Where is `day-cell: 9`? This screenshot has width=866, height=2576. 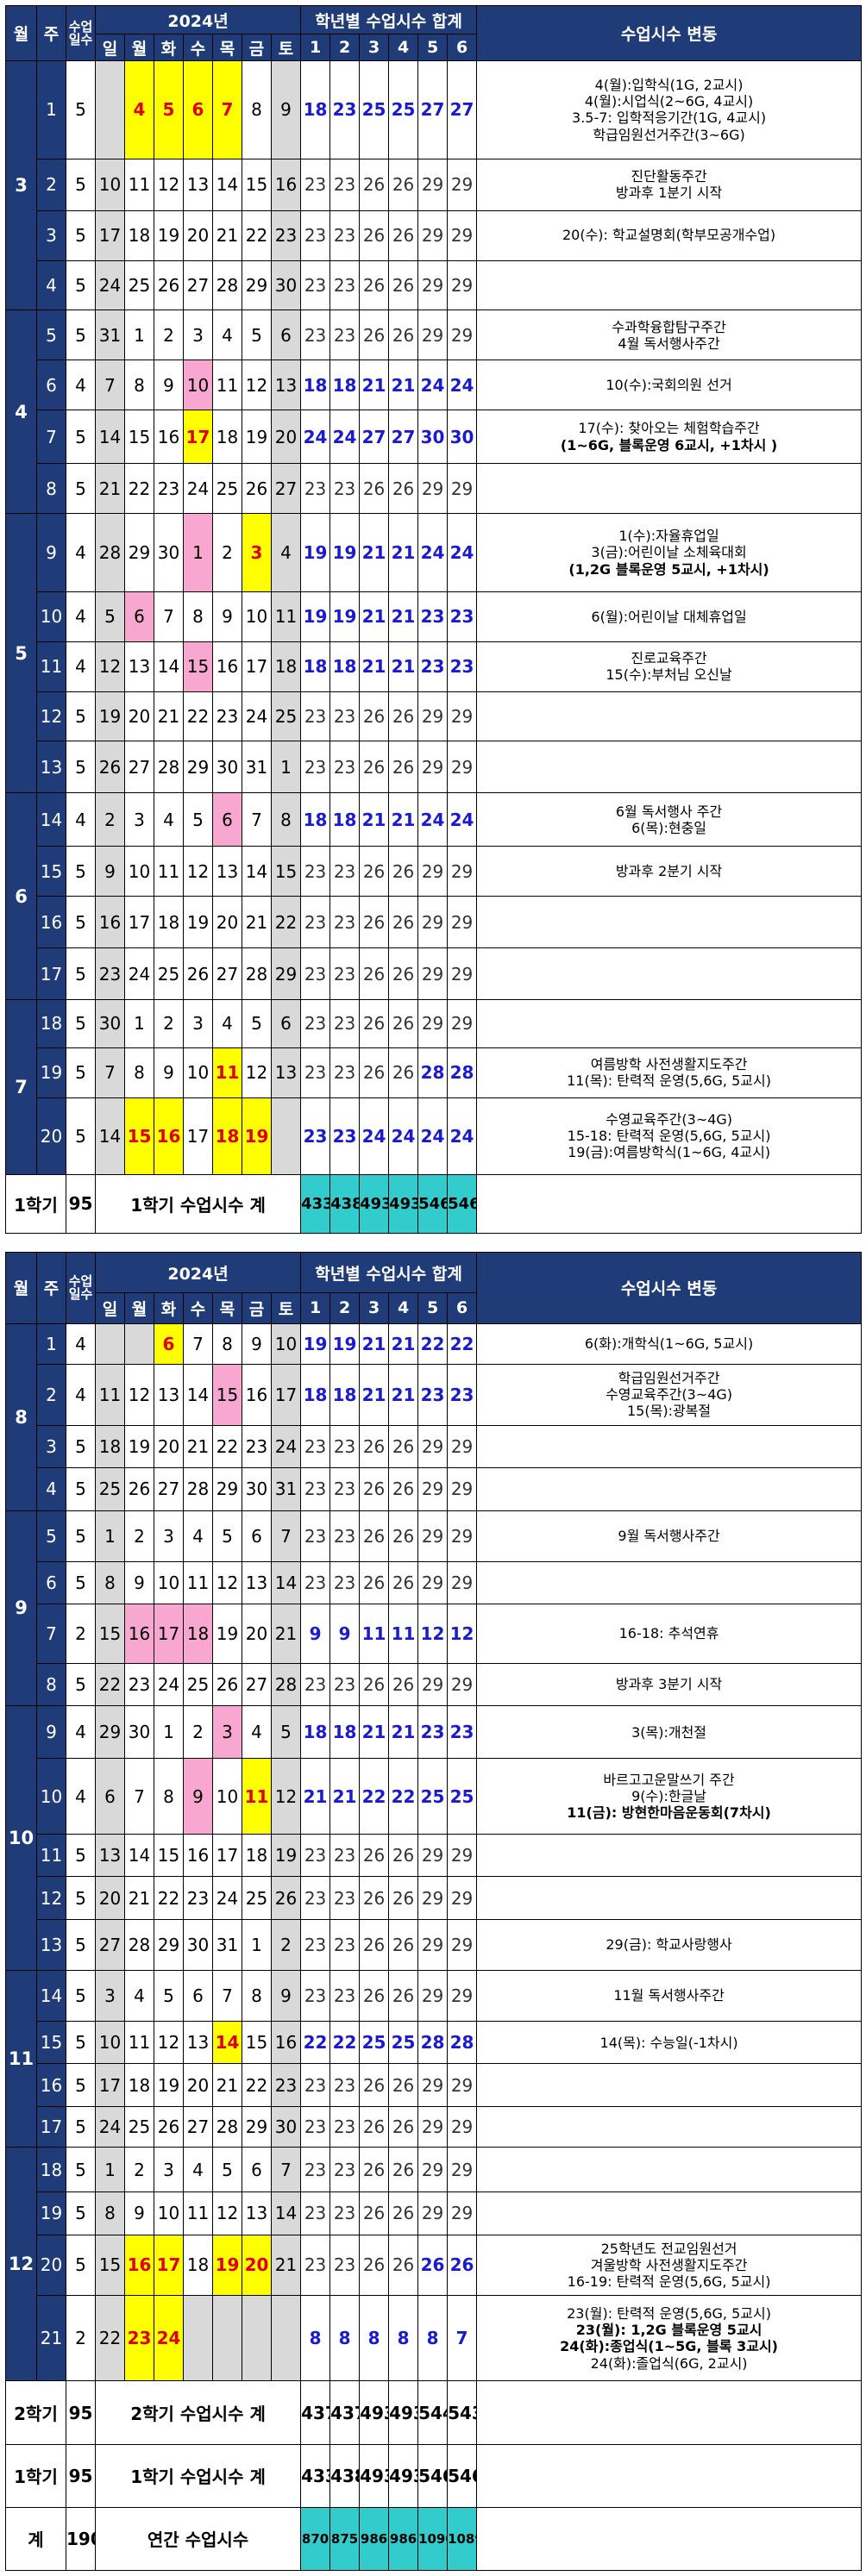 day-cell: 9 is located at coordinates (257, 1343).